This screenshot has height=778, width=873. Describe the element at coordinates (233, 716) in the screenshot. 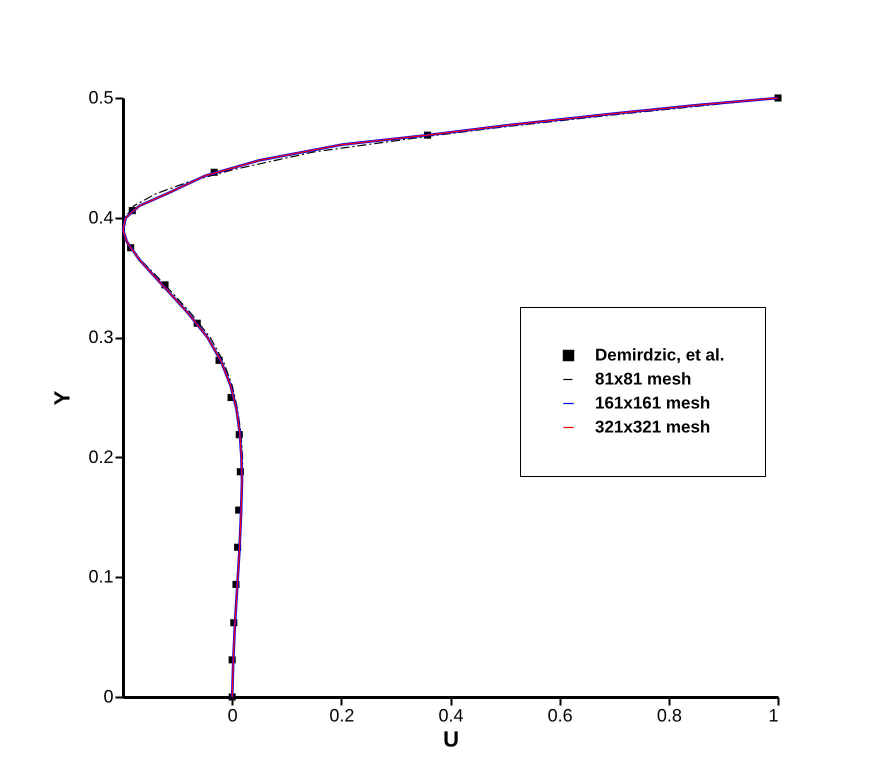

I see `x-tick-label: 0` at that location.